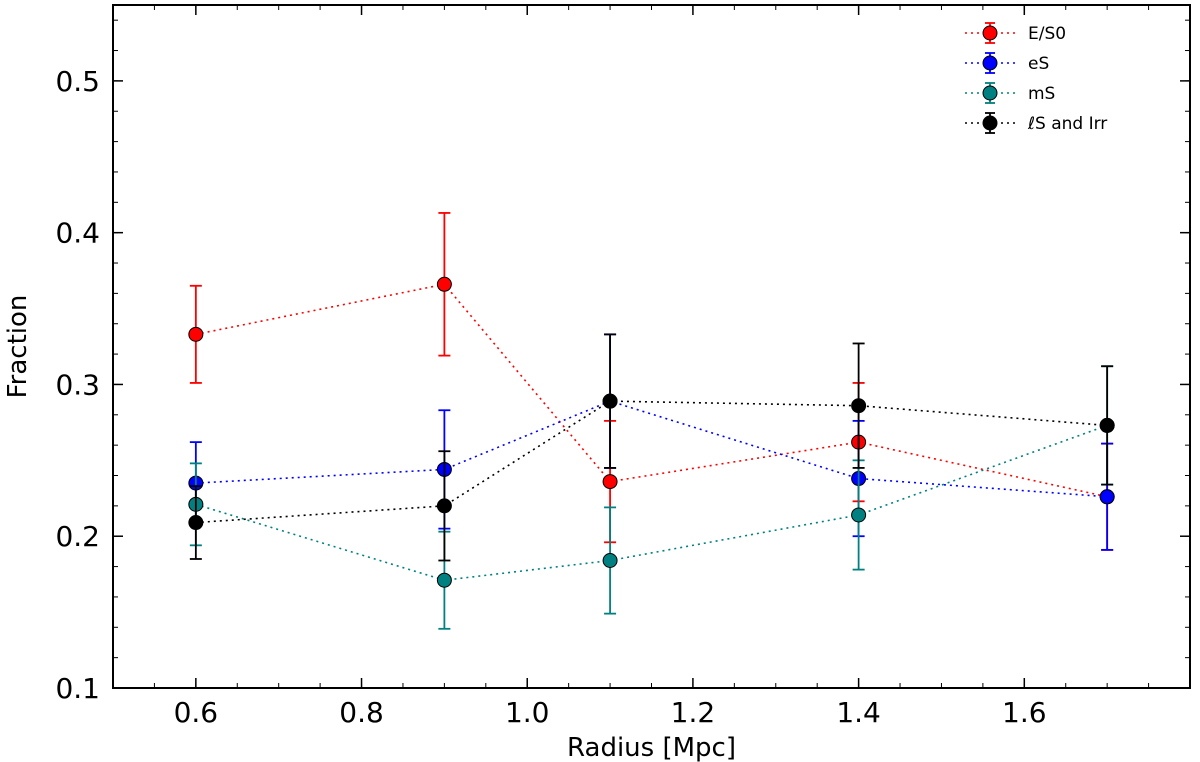 Image resolution: width=1200 pixels, height=762 pixels. What do you see at coordinates (1041, 94) in the screenshot?
I see `legend-label: mS` at bounding box center [1041, 94].